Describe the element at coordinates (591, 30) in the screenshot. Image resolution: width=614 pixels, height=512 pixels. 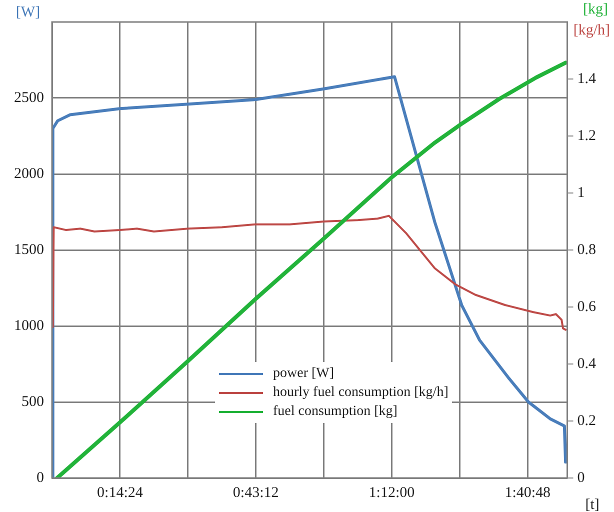
I see `y2-axis-title: [kg/h]` at that location.